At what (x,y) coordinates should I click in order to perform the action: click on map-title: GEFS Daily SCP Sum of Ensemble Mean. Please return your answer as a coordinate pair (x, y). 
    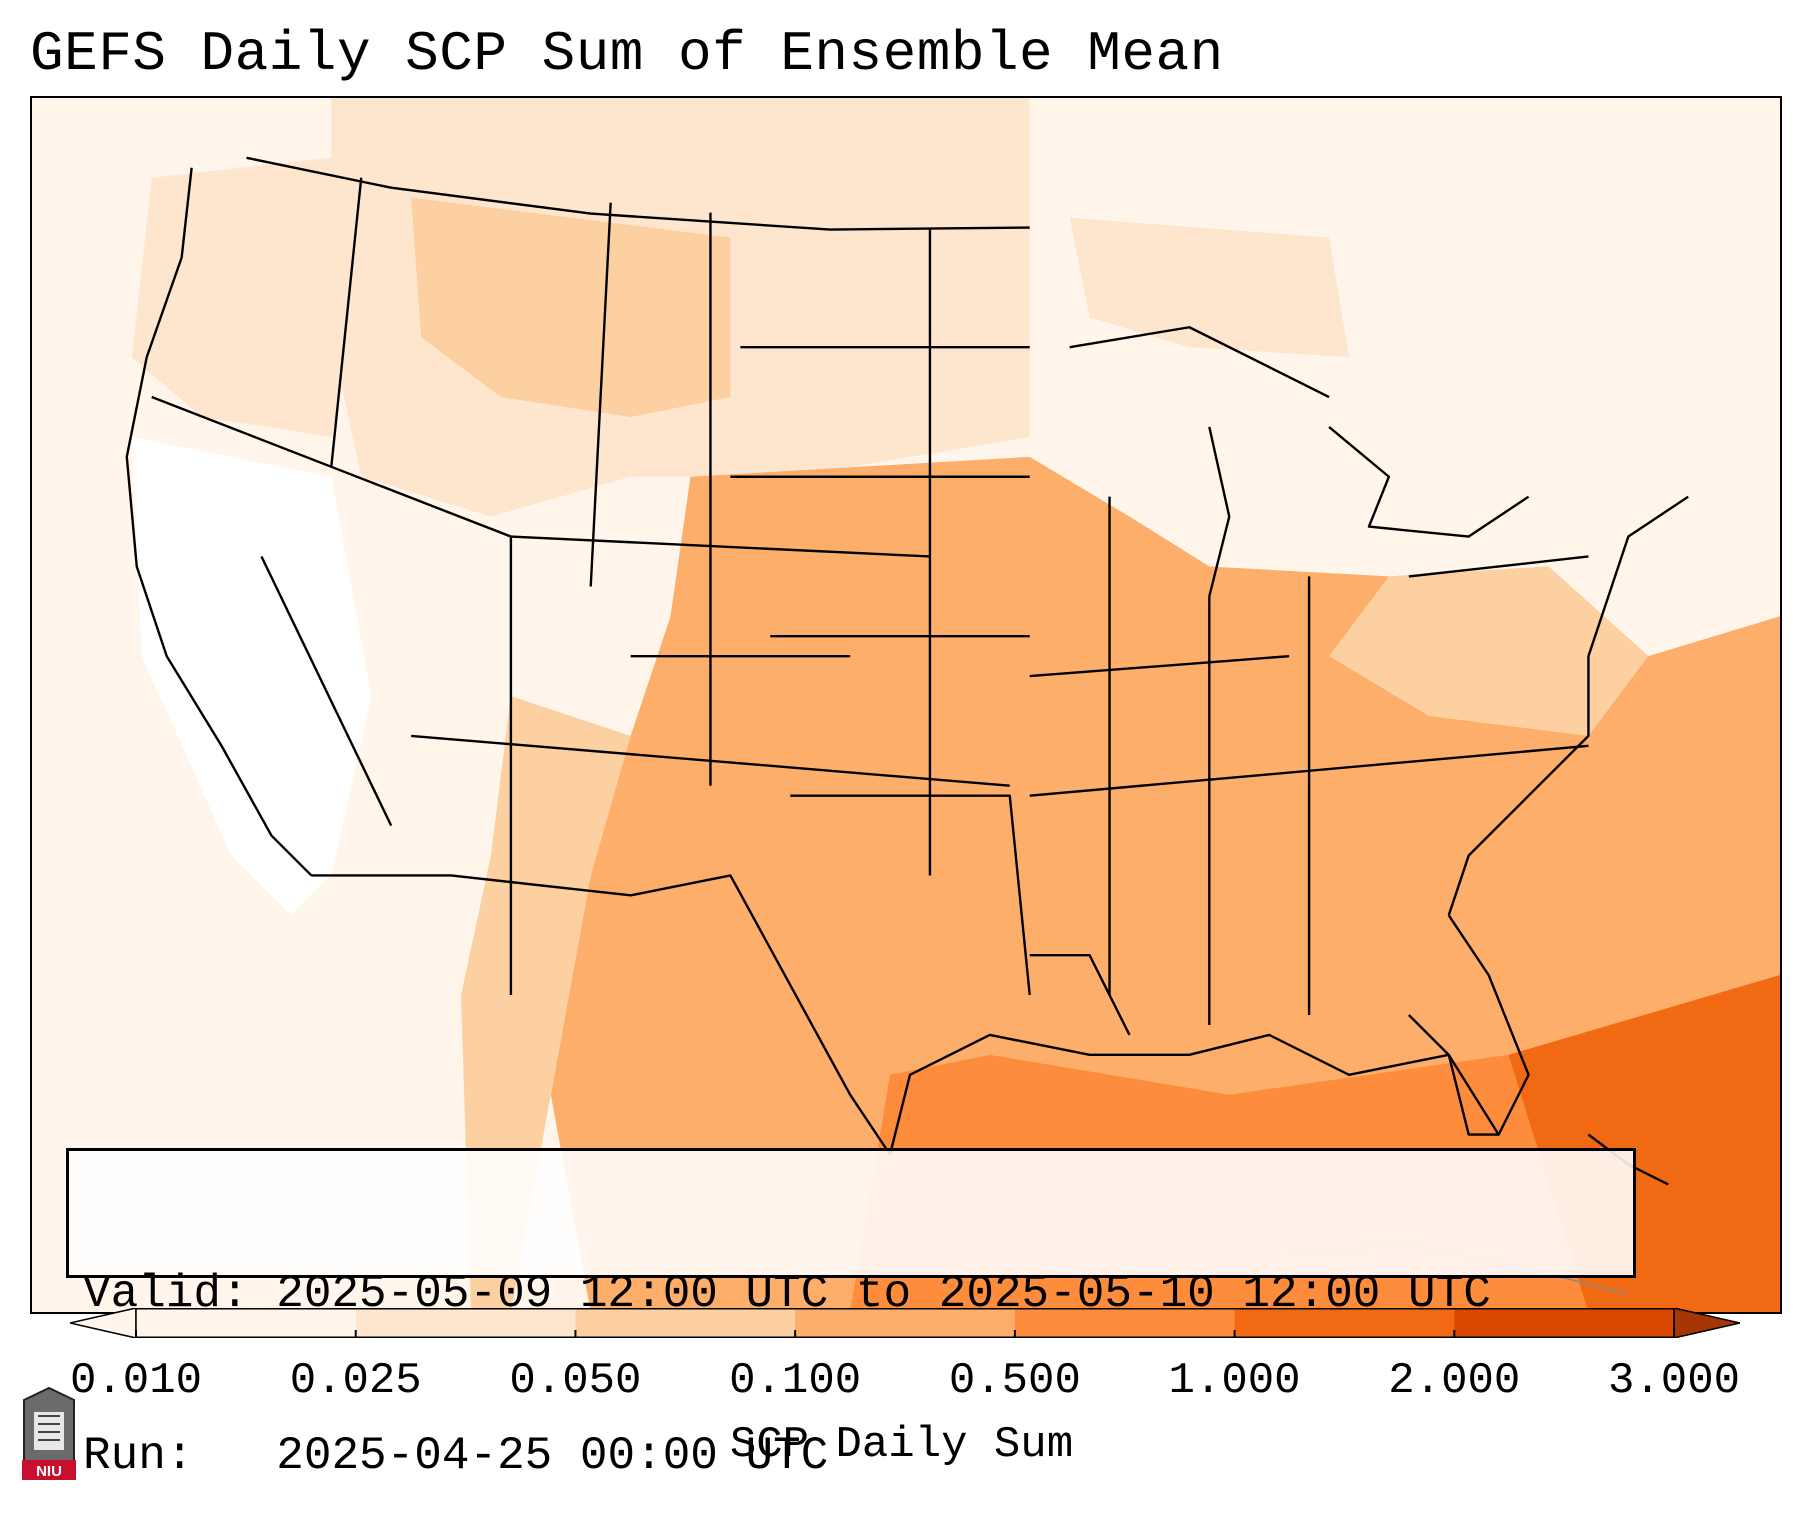
    Looking at the image, I should click on (627, 54).